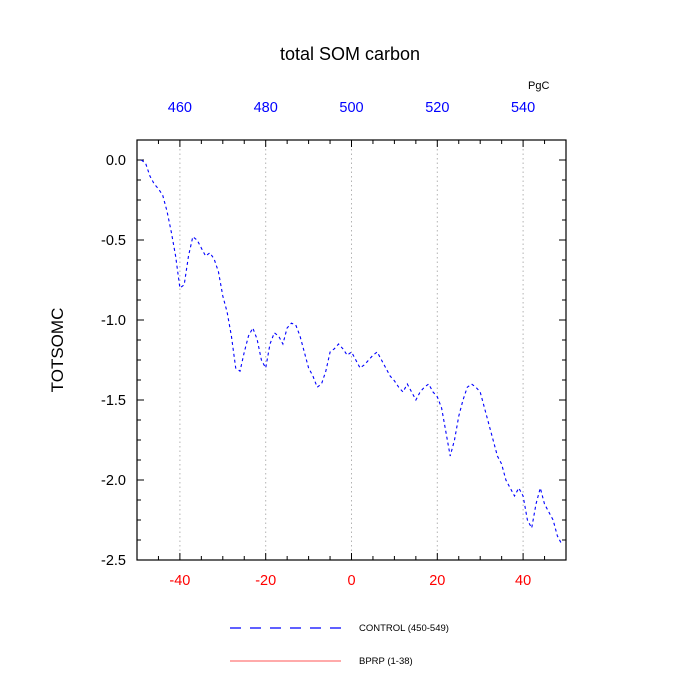  What do you see at coordinates (113, 561) in the screenshot?
I see `svg-text: -2.5` at bounding box center [113, 561].